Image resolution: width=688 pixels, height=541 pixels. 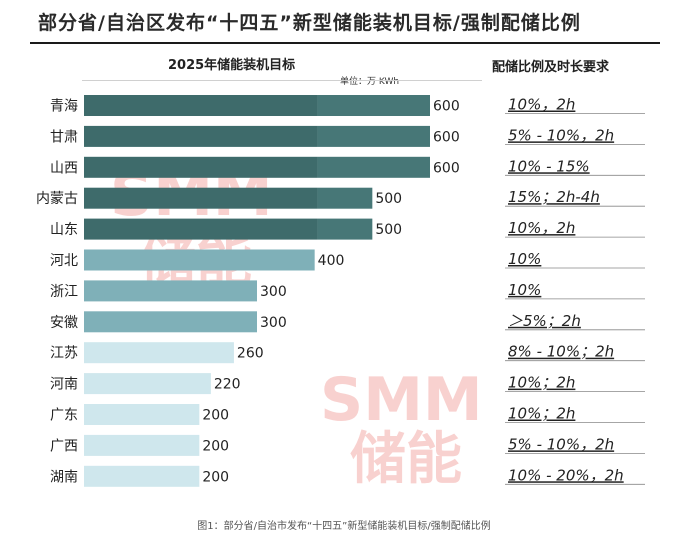 I want to click on chart-title-divider, so click(x=282, y=80).